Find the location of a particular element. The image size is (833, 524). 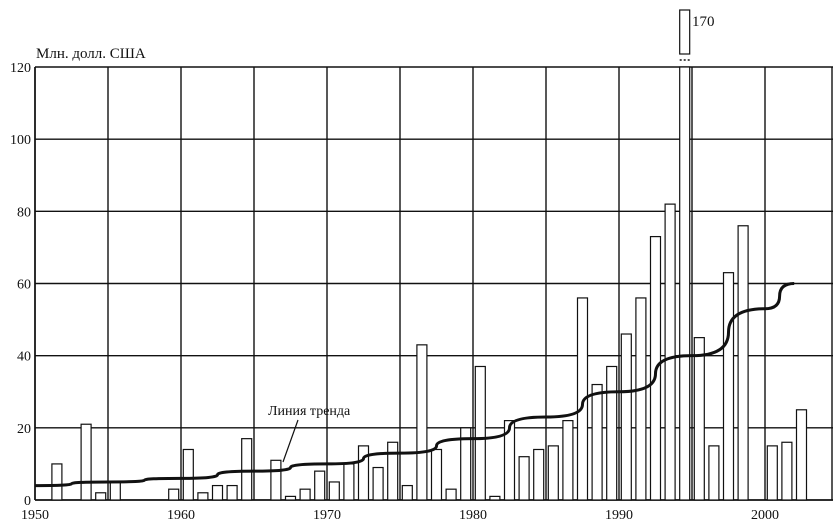

x-tick-label: 1960 is located at coordinates (181, 515).